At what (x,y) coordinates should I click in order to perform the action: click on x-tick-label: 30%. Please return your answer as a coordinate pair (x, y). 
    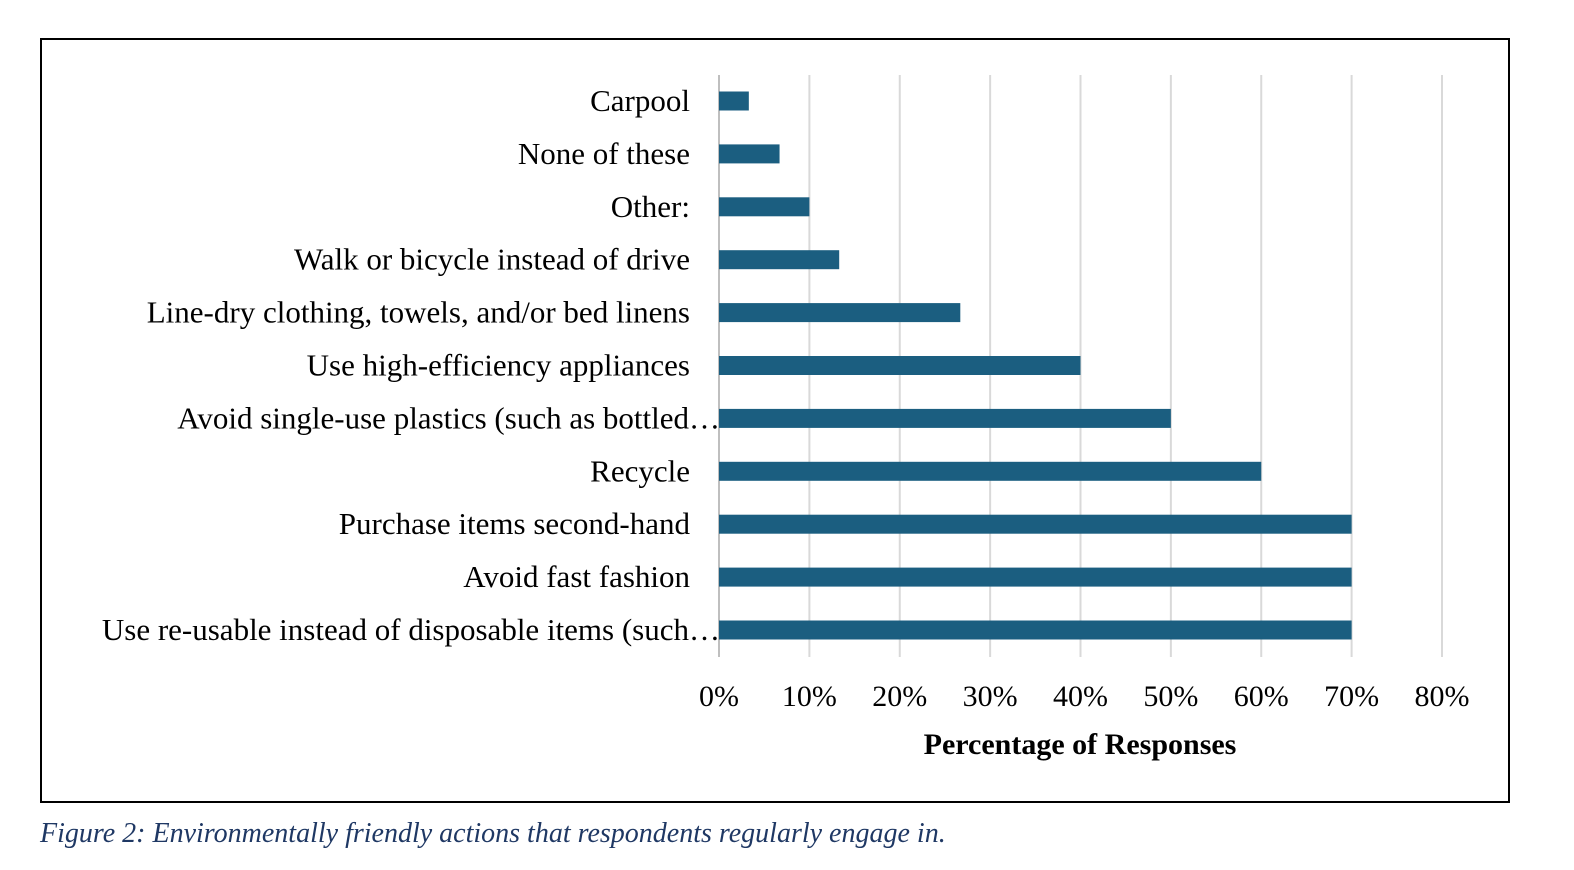
    Looking at the image, I should click on (990, 696).